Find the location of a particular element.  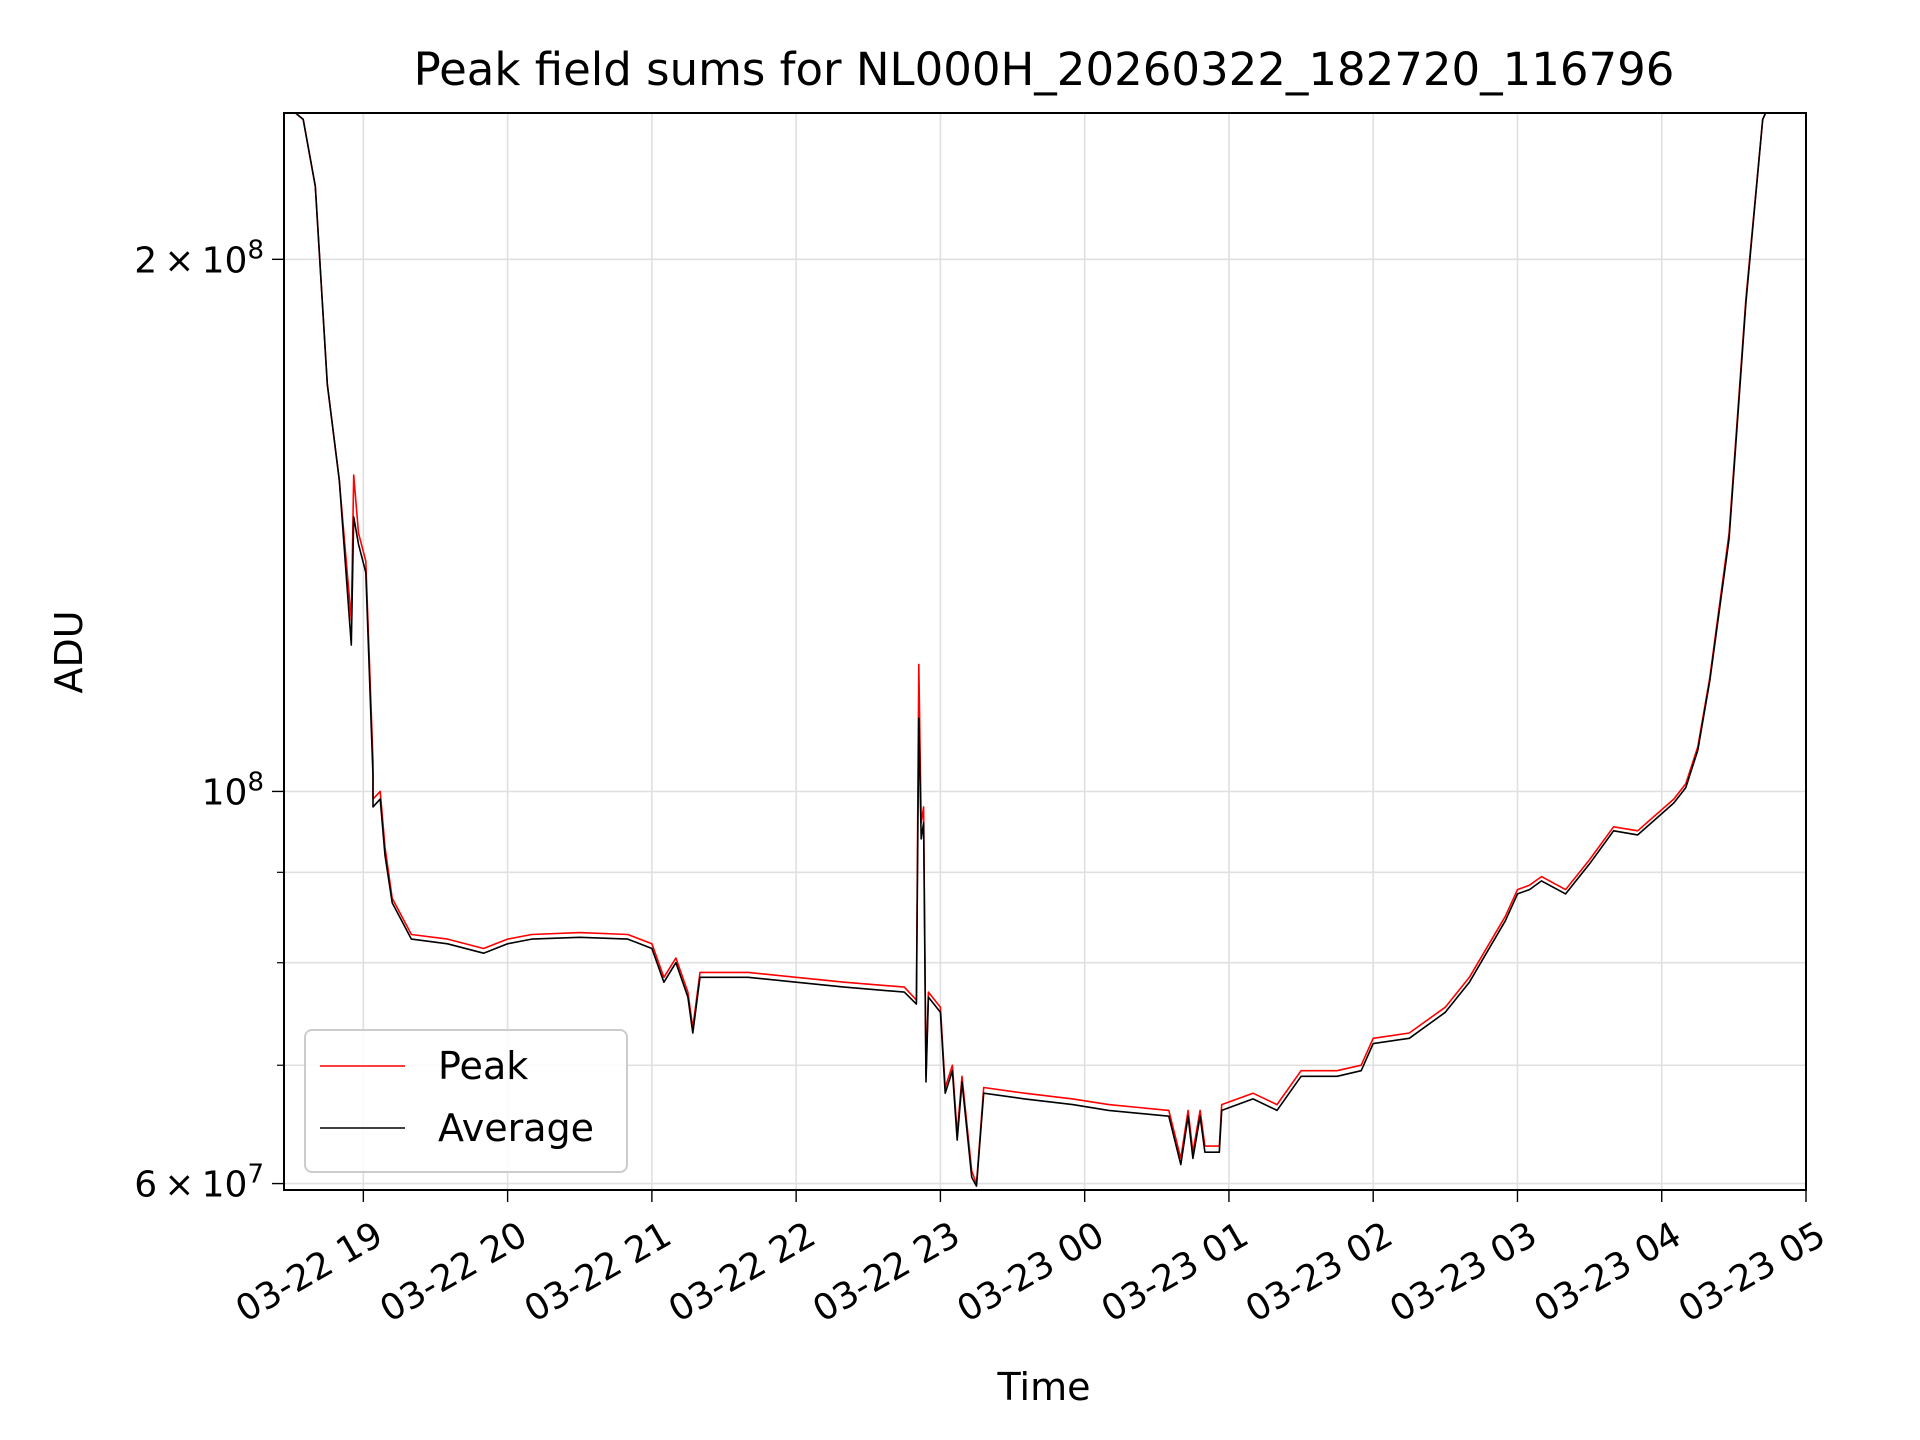

x-axis-label: Time is located at coordinates (1044, 1387).